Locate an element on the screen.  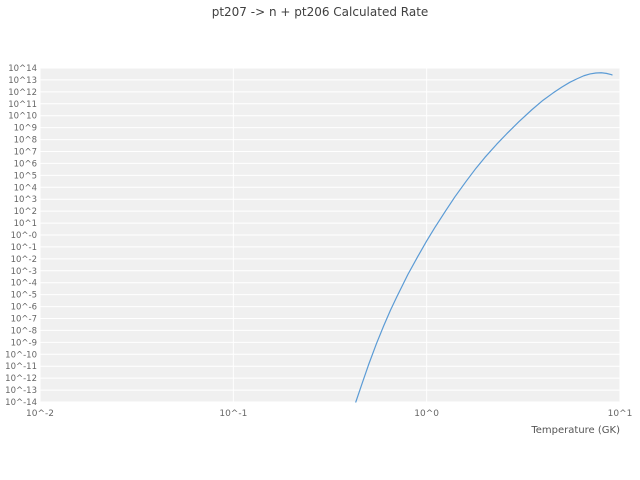
y-tick-label: 10^5 is located at coordinates (25, 176).